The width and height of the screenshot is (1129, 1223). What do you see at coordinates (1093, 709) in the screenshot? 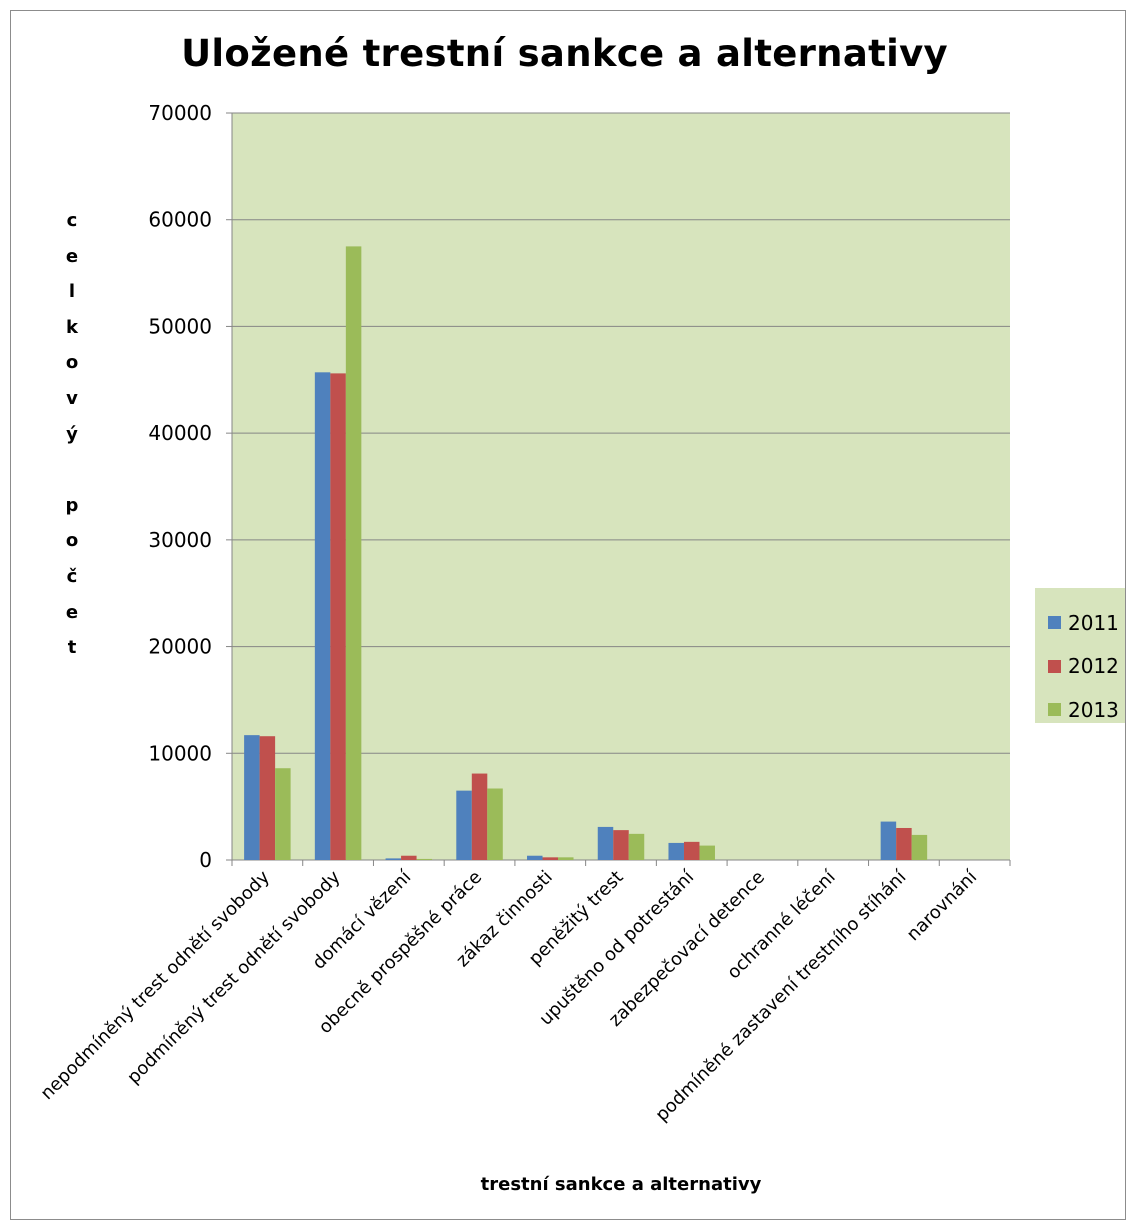
I see `legend-label-2013: 2013` at bounding box center [1093, 709].